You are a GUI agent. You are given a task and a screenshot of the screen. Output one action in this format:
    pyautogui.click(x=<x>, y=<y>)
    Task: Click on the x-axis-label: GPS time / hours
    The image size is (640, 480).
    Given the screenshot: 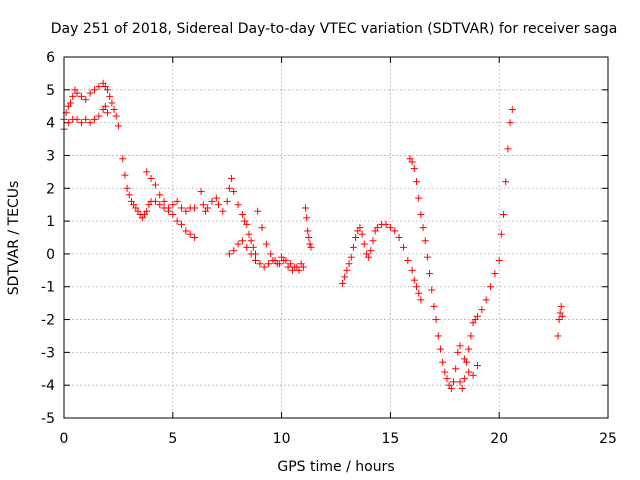 What is the action you would take?
    pyautogui.click(x=335, y=467)
    